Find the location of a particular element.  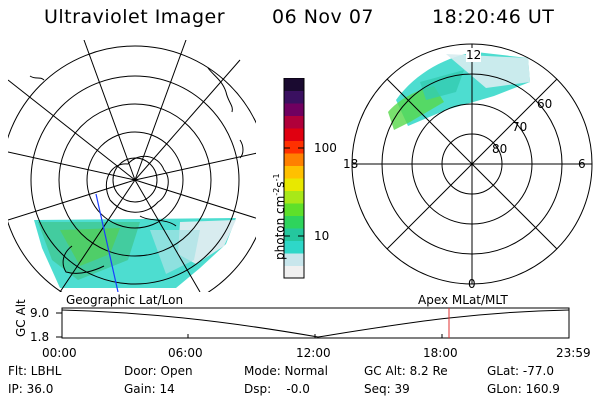

altitude-xtick-0000: 00:00 is located at coordinates (59, 353).